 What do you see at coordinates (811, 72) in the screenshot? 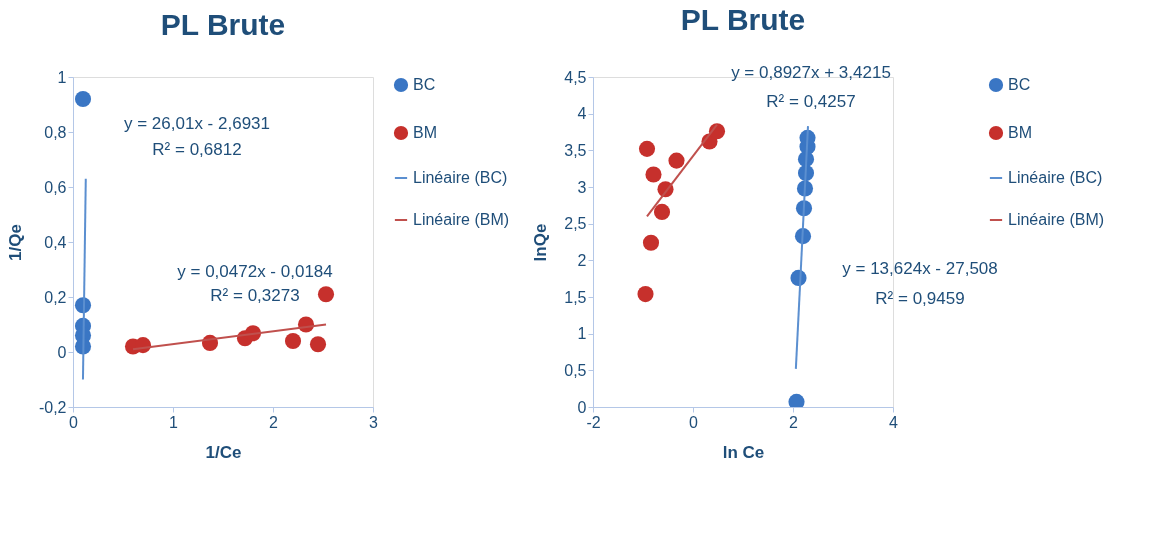
I see `annotation: y = 0,8927x + 3,4215` at bounding box center [811, 72].